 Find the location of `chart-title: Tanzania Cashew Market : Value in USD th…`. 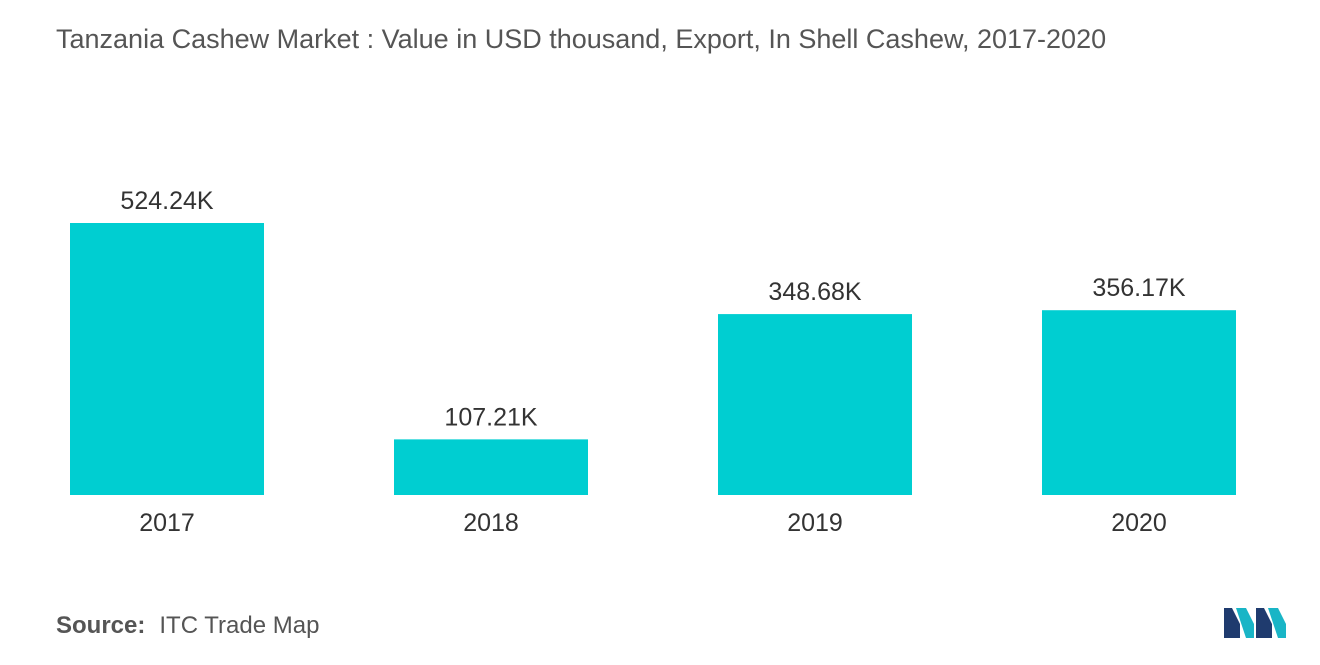

chart-title: Tanzania Cashew Market : Value in USD th… is located at coordinates (581, 39).